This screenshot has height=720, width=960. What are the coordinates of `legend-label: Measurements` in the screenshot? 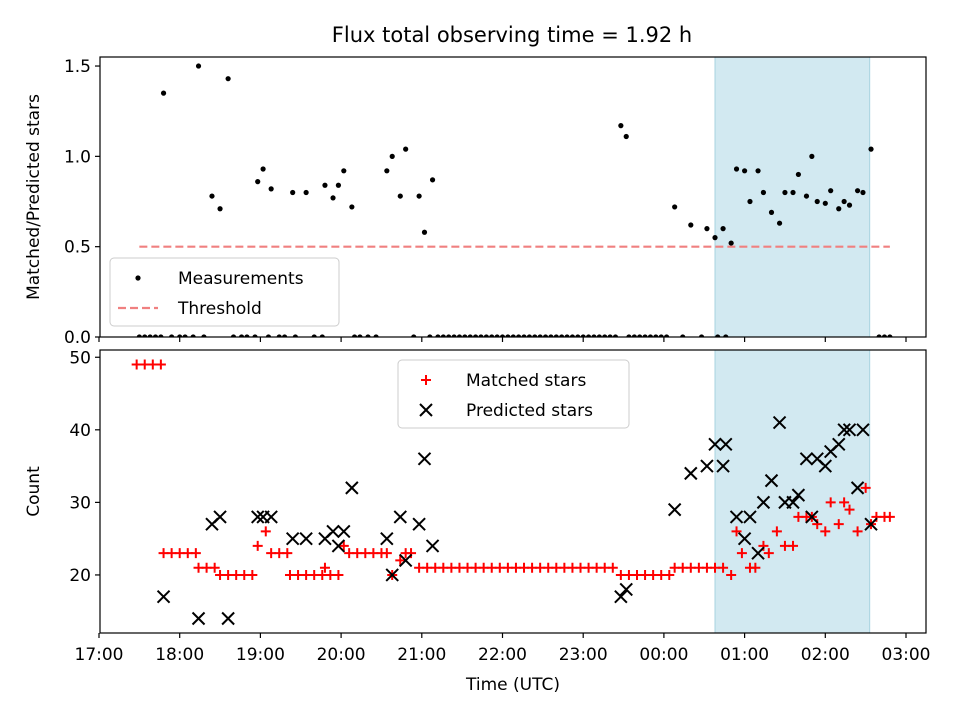 It's located at (241, 279).